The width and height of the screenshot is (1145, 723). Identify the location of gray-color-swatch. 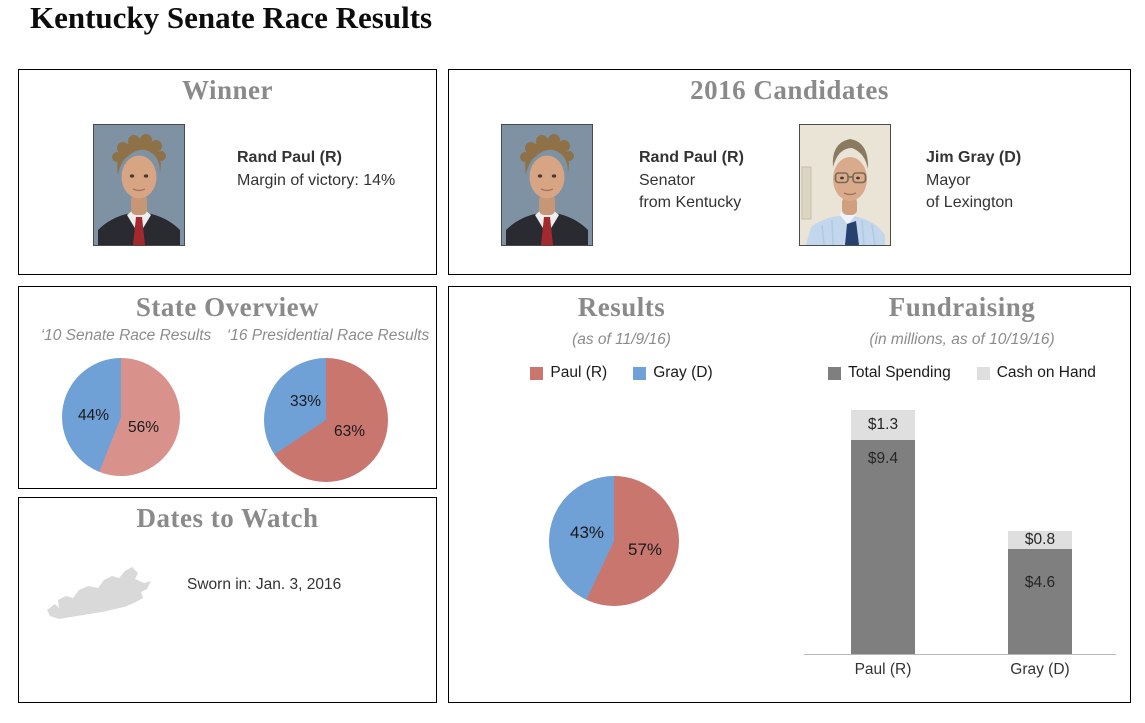
(640, 373).